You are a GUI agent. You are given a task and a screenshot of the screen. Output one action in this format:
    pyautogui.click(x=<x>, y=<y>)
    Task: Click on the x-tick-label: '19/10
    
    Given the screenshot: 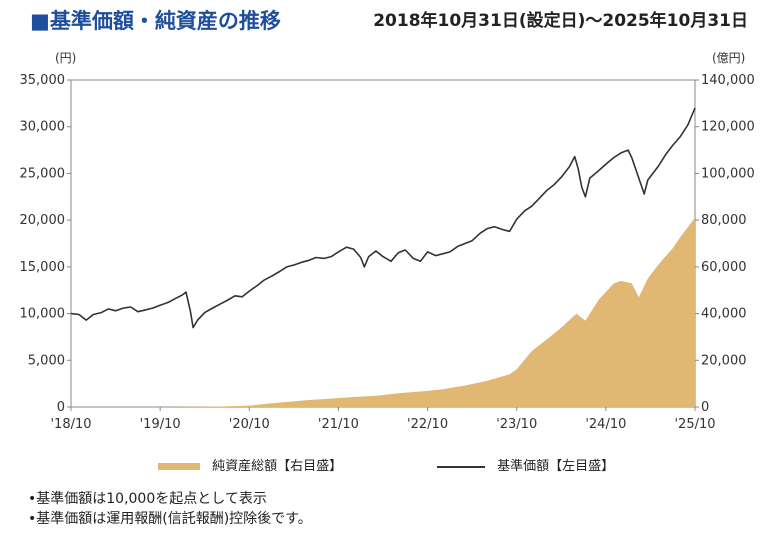 What is the action you would take?
    pyautogui.click(x=160, y=424)
    